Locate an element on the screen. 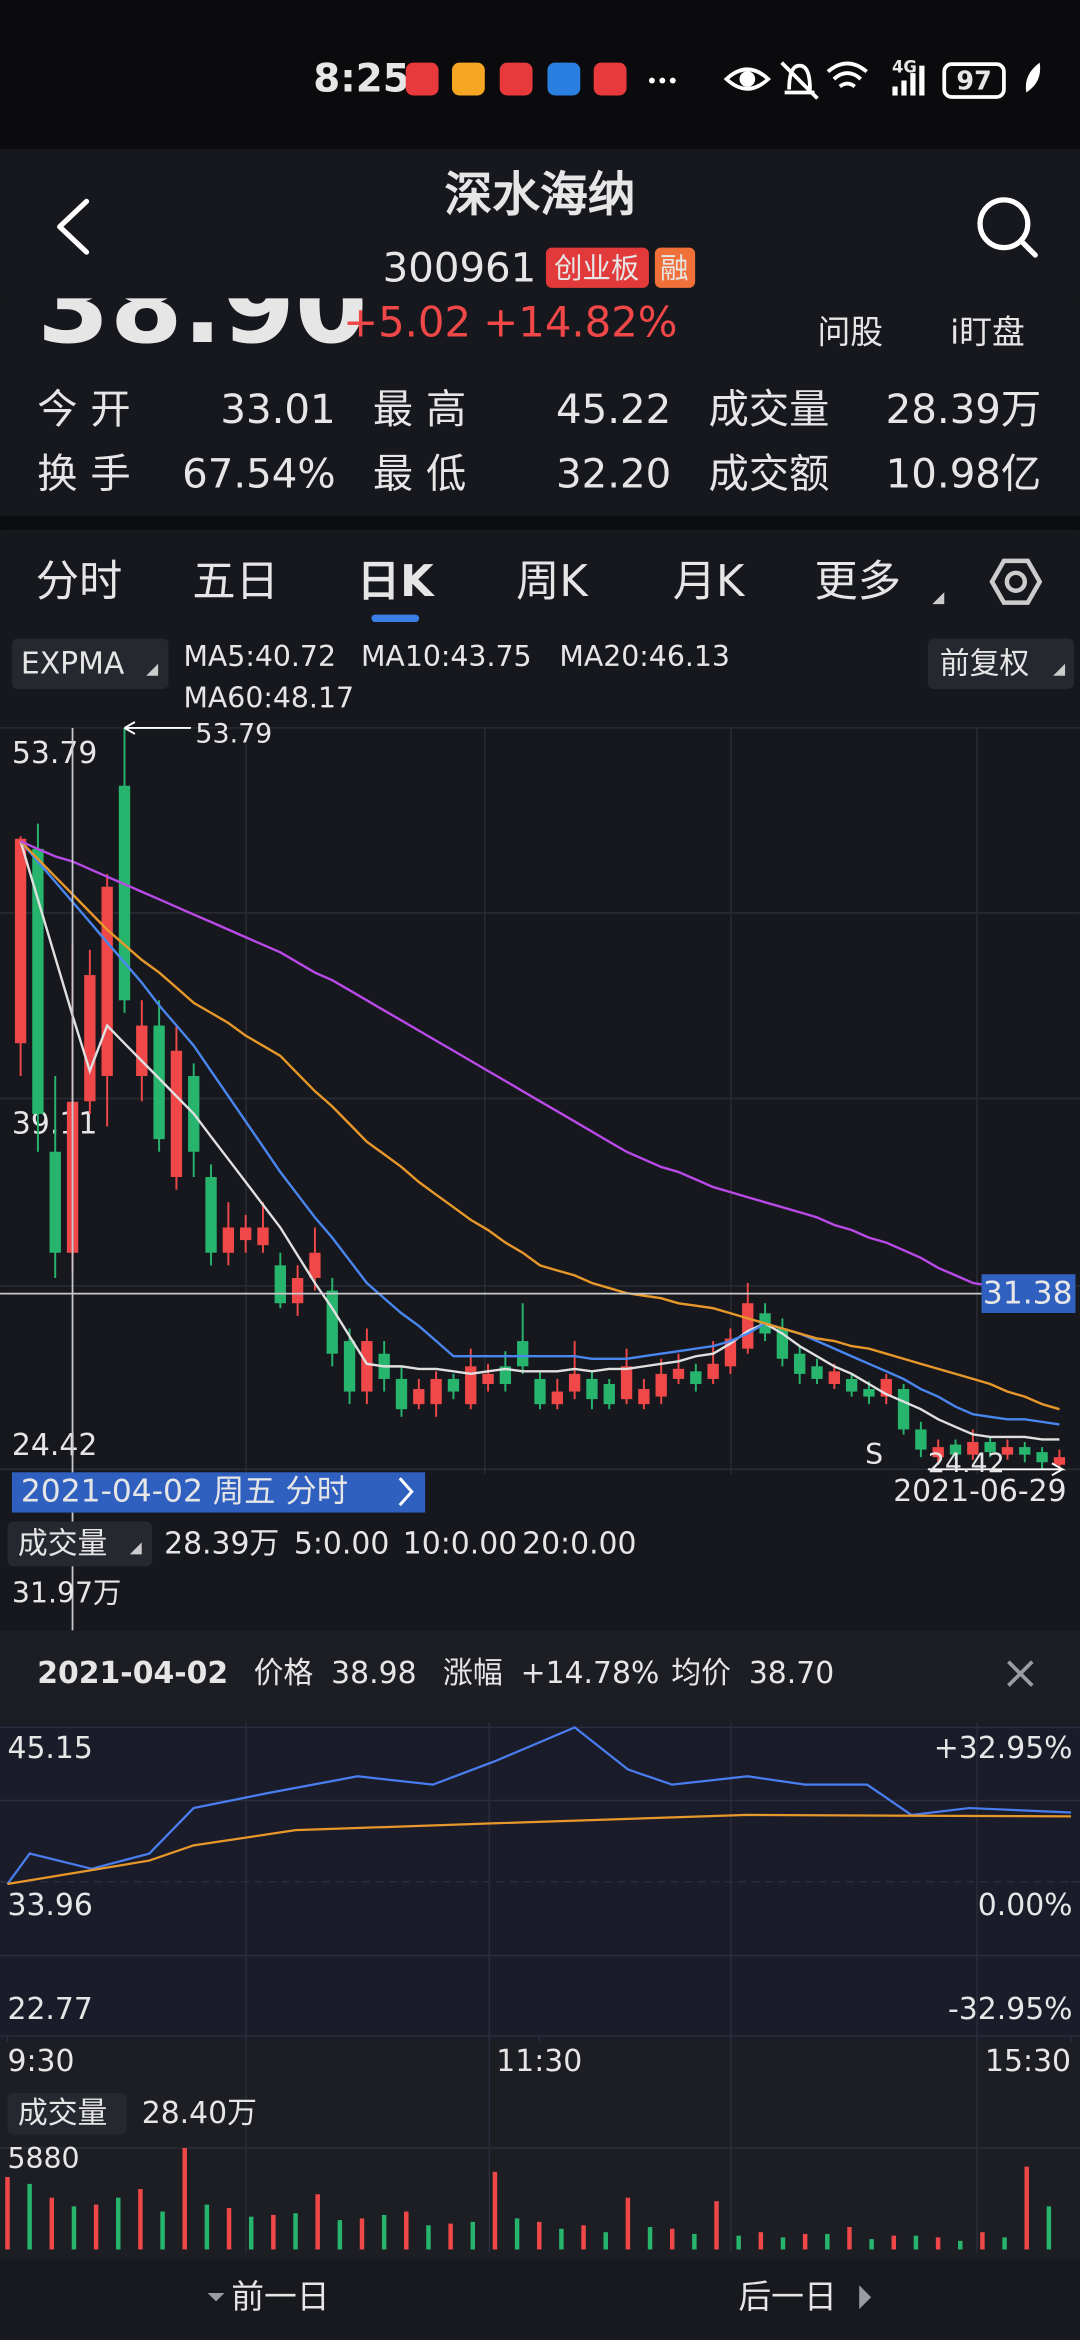 The width and height of the screenshot is (1080, 2340). popup-date: 2021-04-02 is located at coordinates (132, 1673).